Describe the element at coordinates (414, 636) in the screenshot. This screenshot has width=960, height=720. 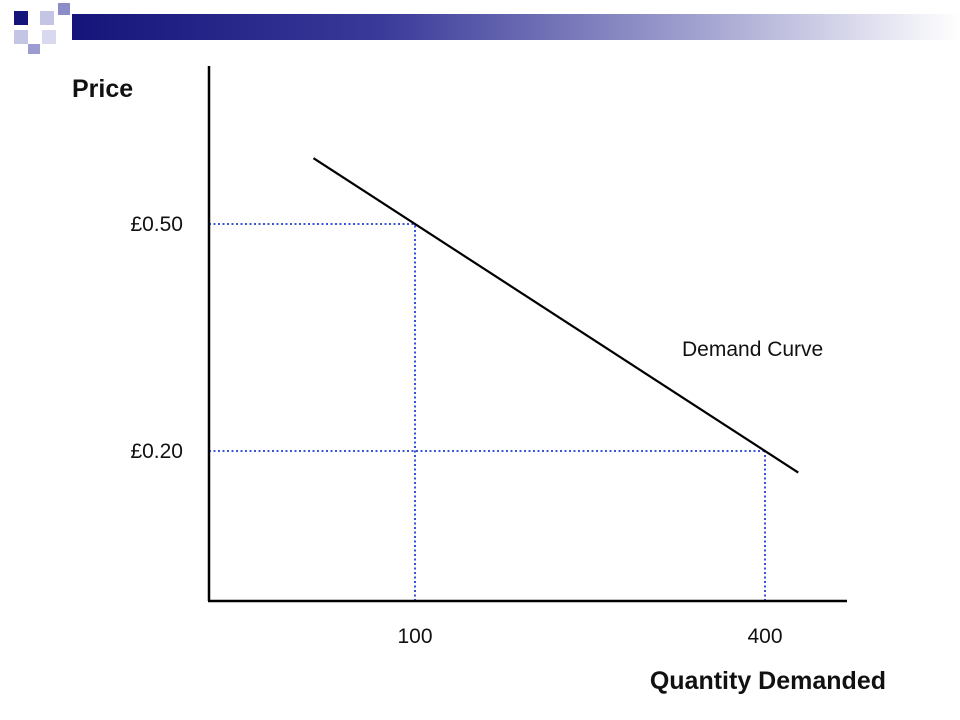
I see `x-tick-label: 100` at that location.